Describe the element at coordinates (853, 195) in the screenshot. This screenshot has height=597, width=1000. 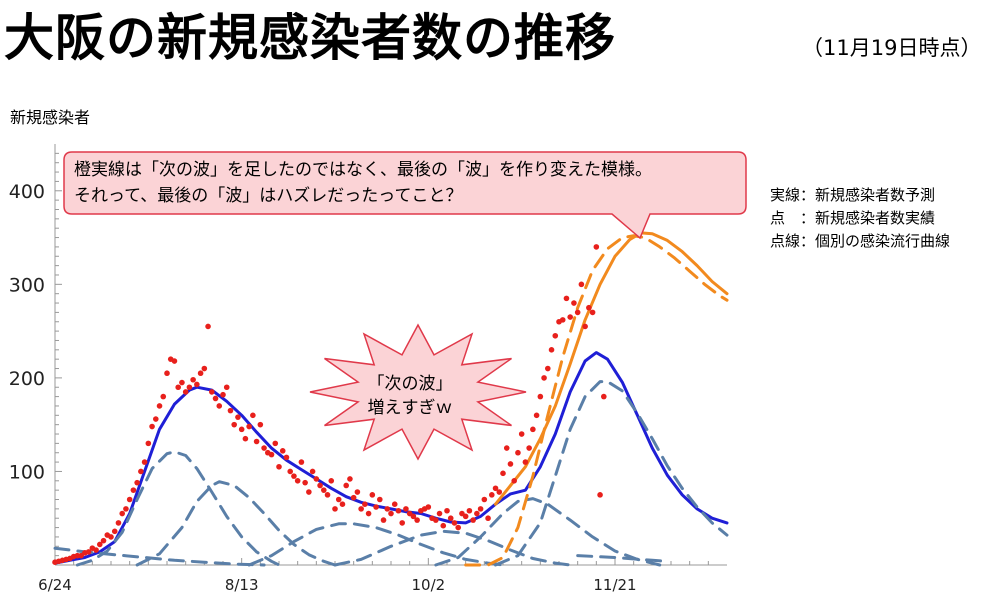
I see `legend-prediction: 実線：新規感染者数予測` at that location.